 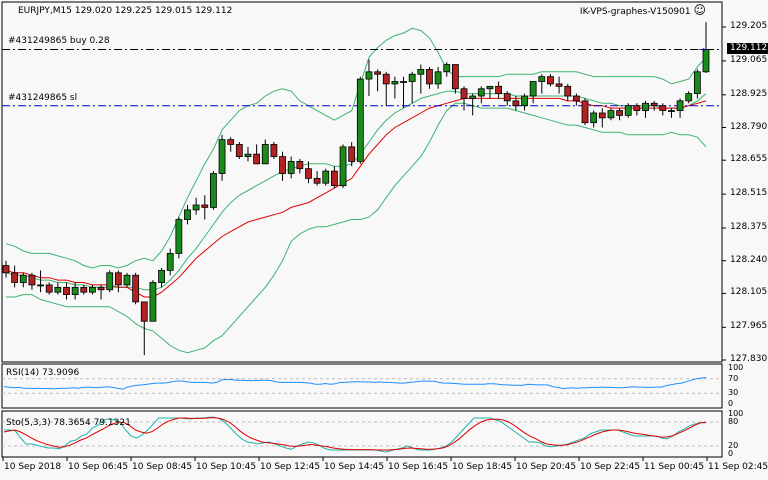 I want to click on time-tick-label: 10 Sep 06:45, so click(x=98, y=467).